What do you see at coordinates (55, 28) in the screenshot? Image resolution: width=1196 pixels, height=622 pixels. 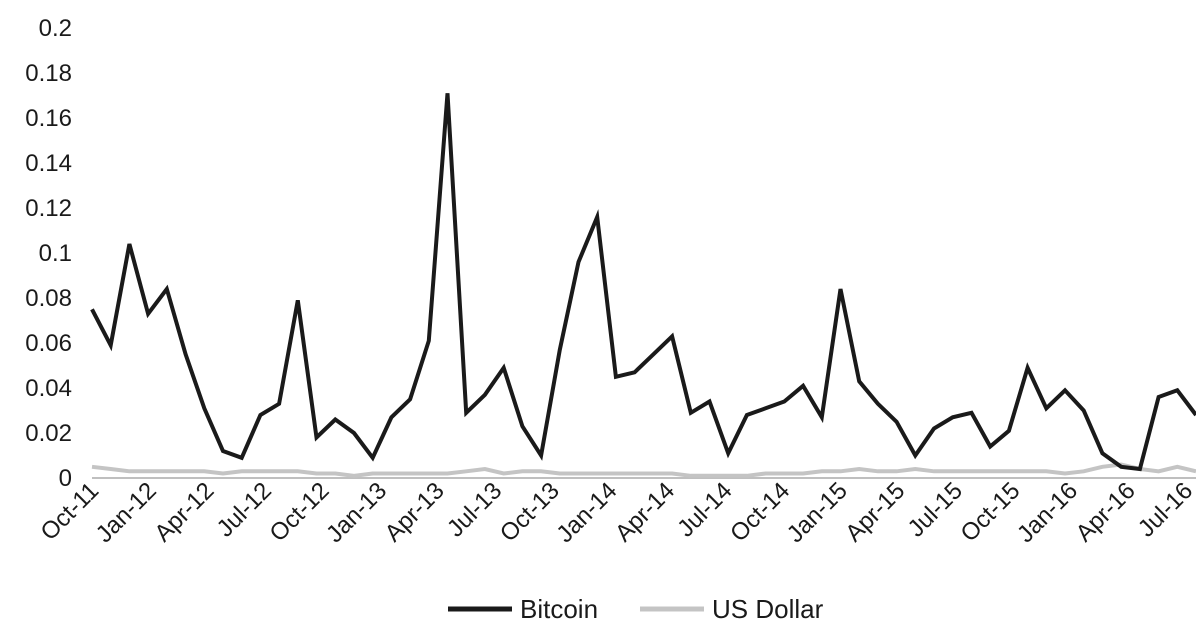 I see `y-tick-label: 0.2` at bounding box center [55, 28].